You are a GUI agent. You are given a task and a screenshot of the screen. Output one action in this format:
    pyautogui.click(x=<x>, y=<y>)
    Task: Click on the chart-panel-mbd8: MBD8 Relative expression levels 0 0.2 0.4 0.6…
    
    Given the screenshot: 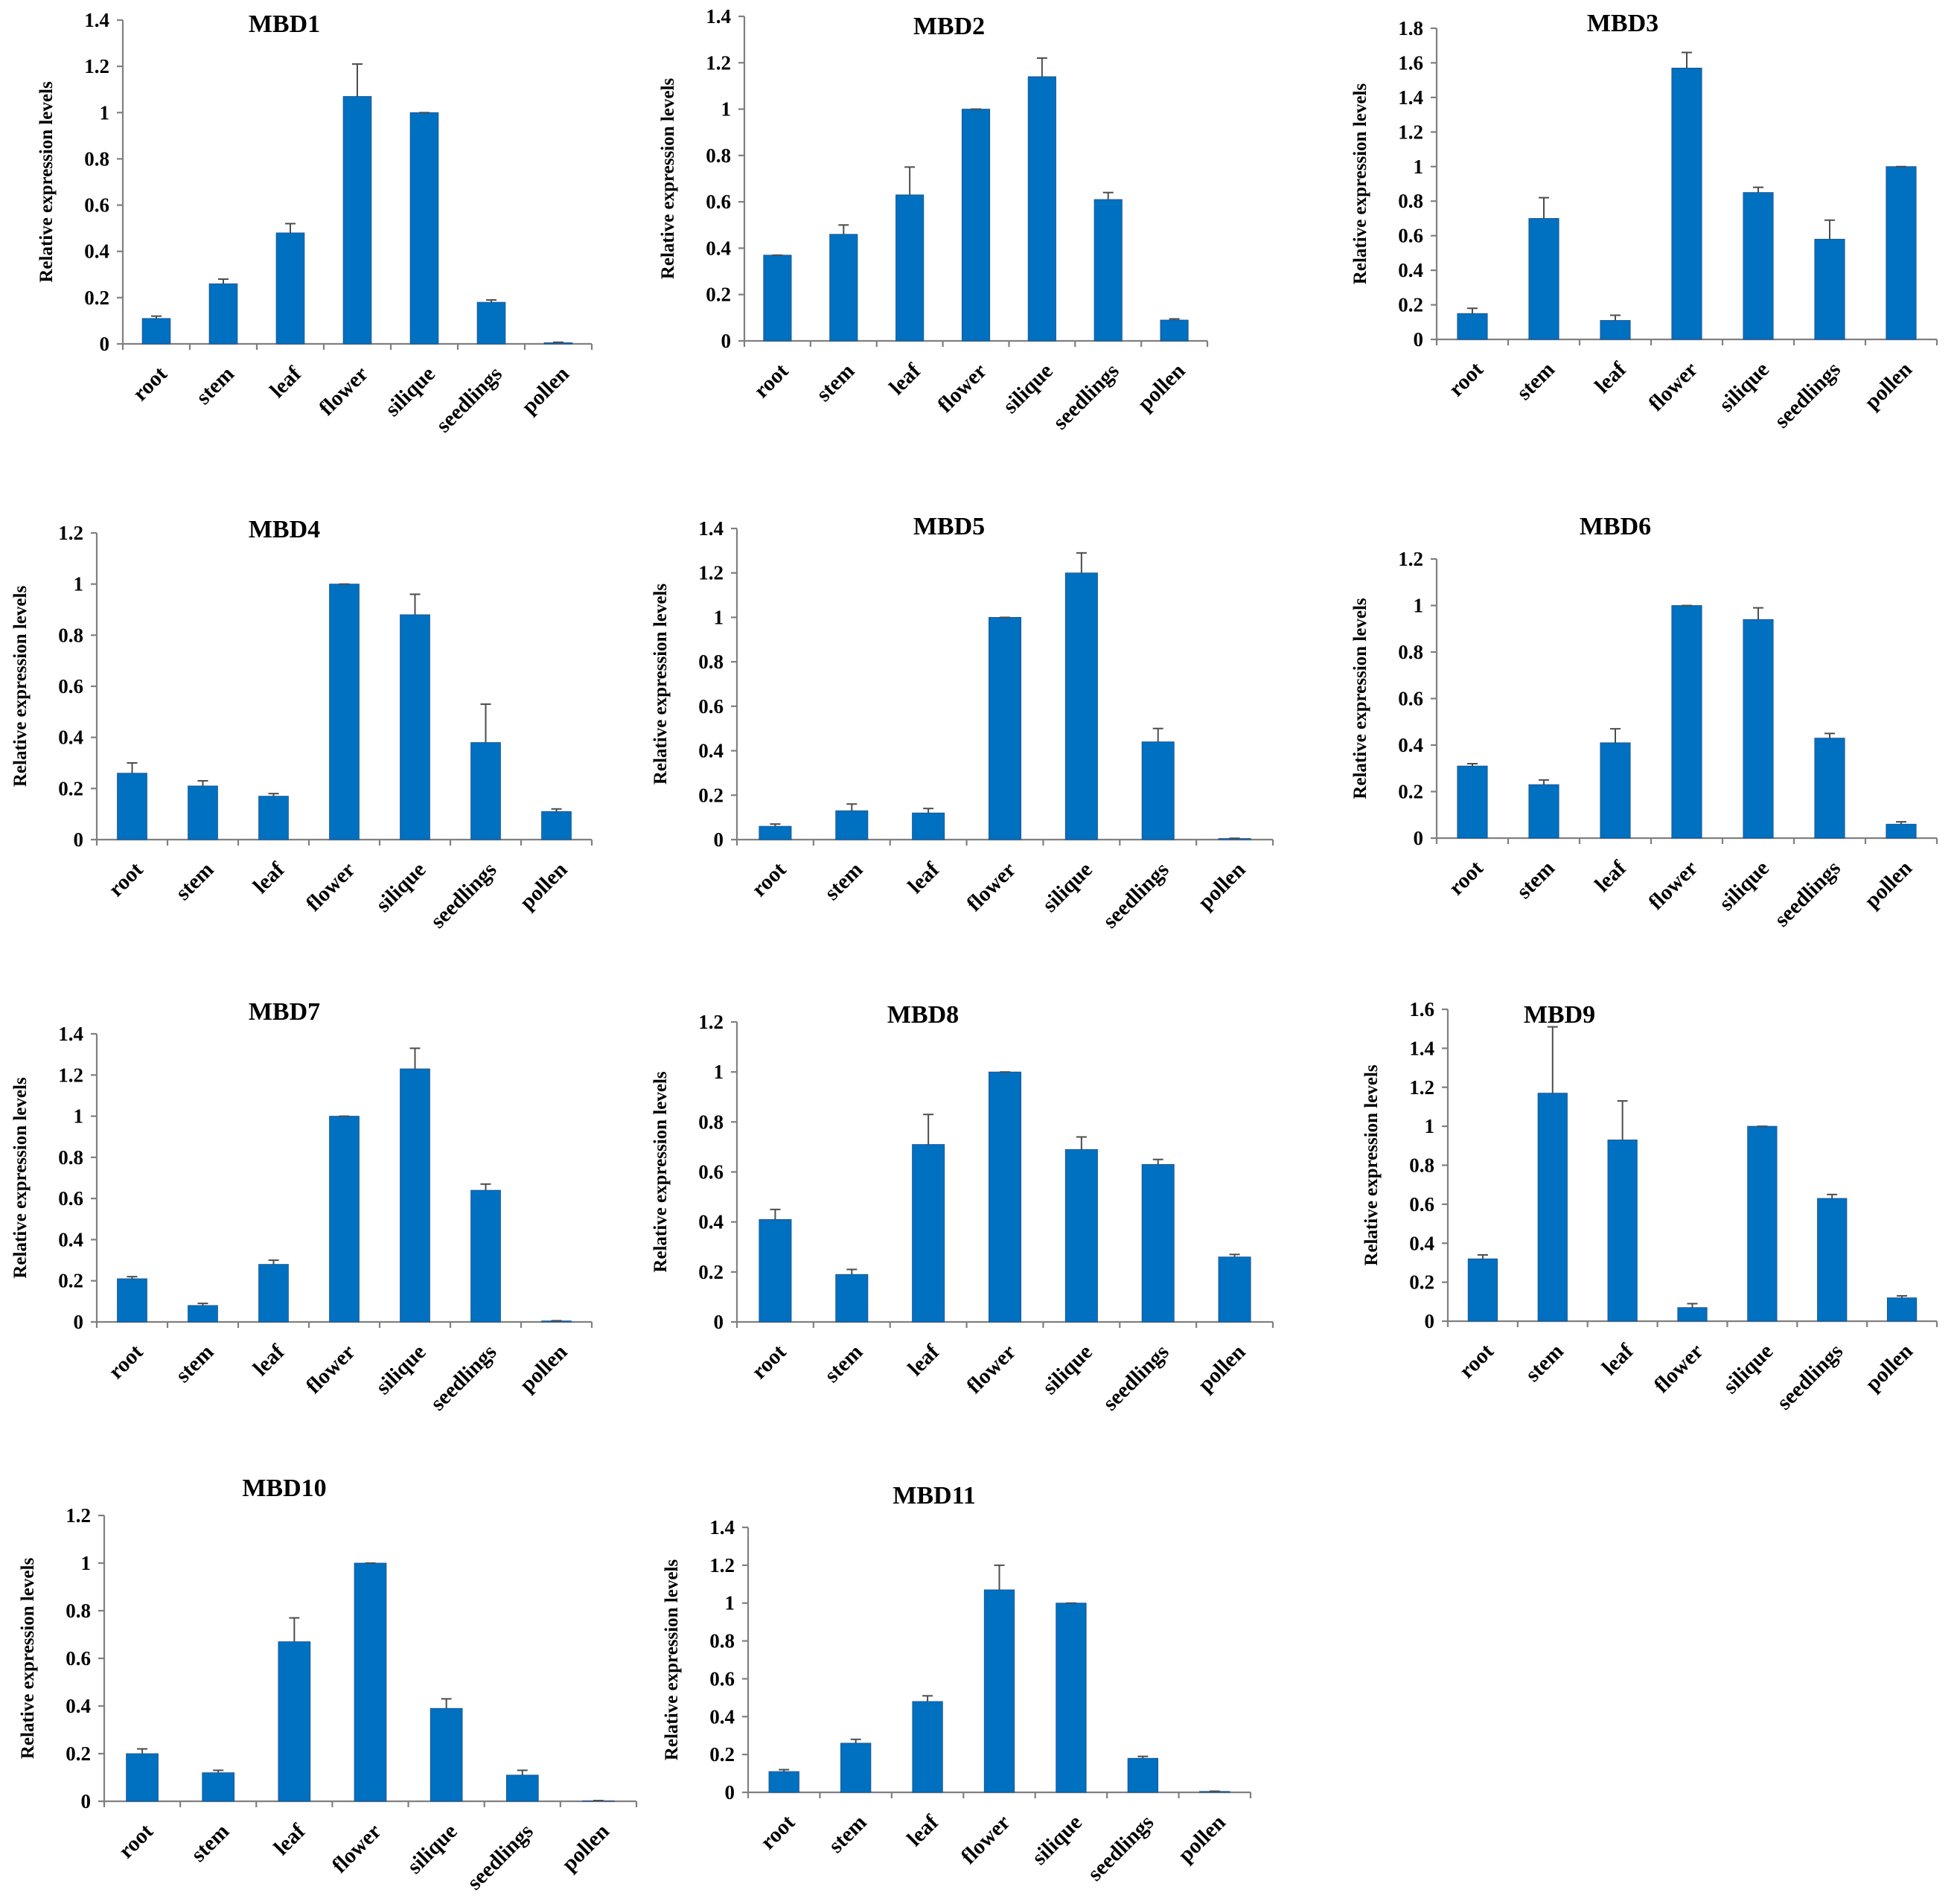 What is the action you would take?
    pyautogui.click(x=962, y=1208)
    